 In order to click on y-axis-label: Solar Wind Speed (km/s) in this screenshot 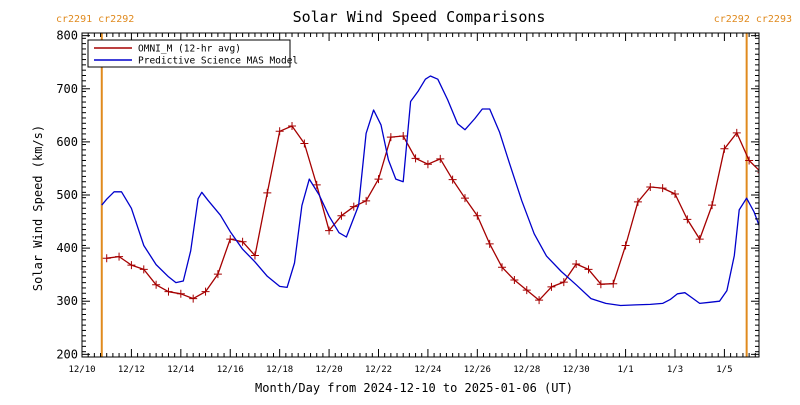, I will do `click(38, 208)`.